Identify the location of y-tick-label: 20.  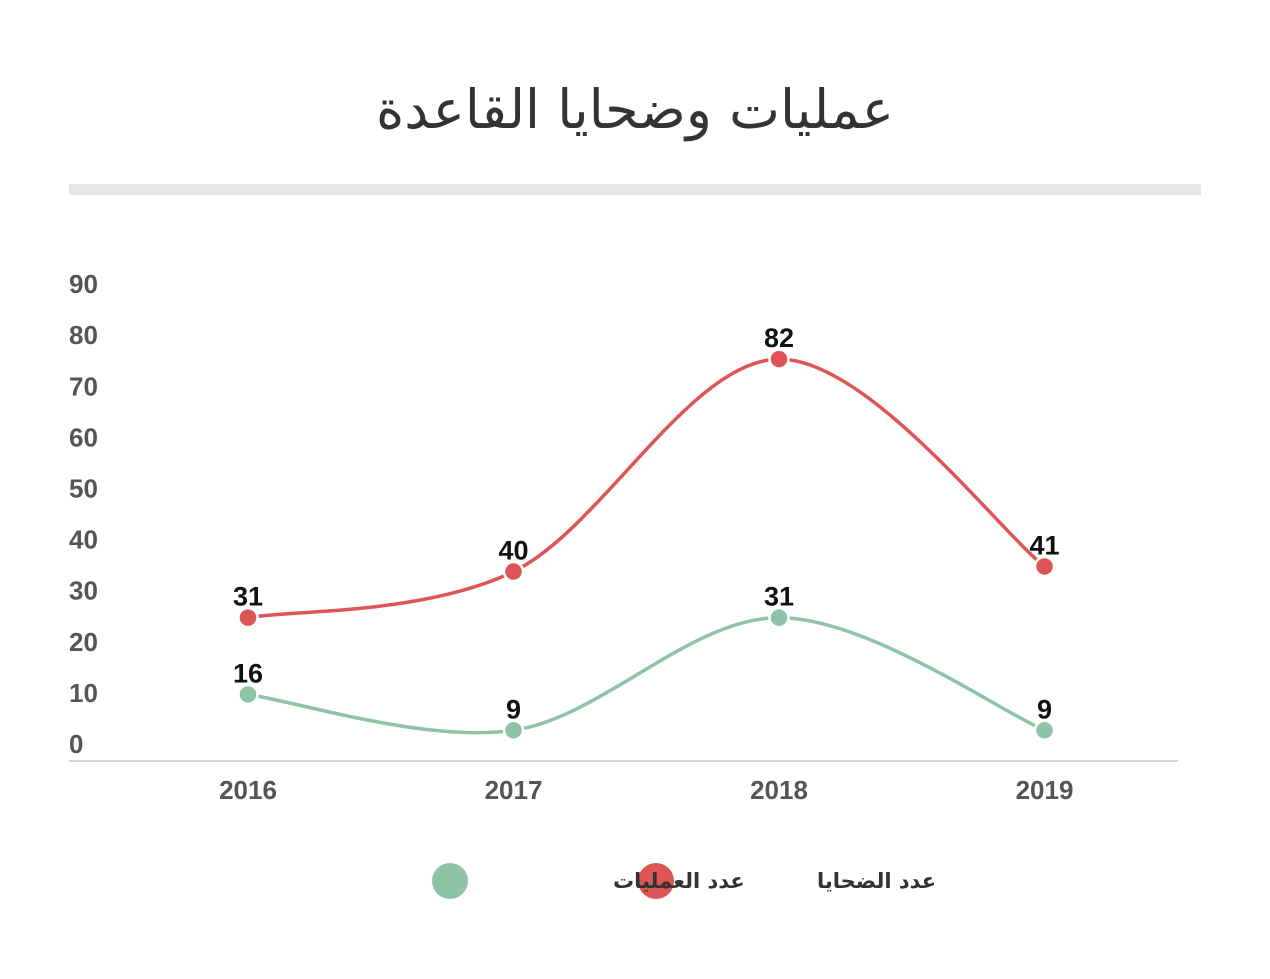
(83, 642).